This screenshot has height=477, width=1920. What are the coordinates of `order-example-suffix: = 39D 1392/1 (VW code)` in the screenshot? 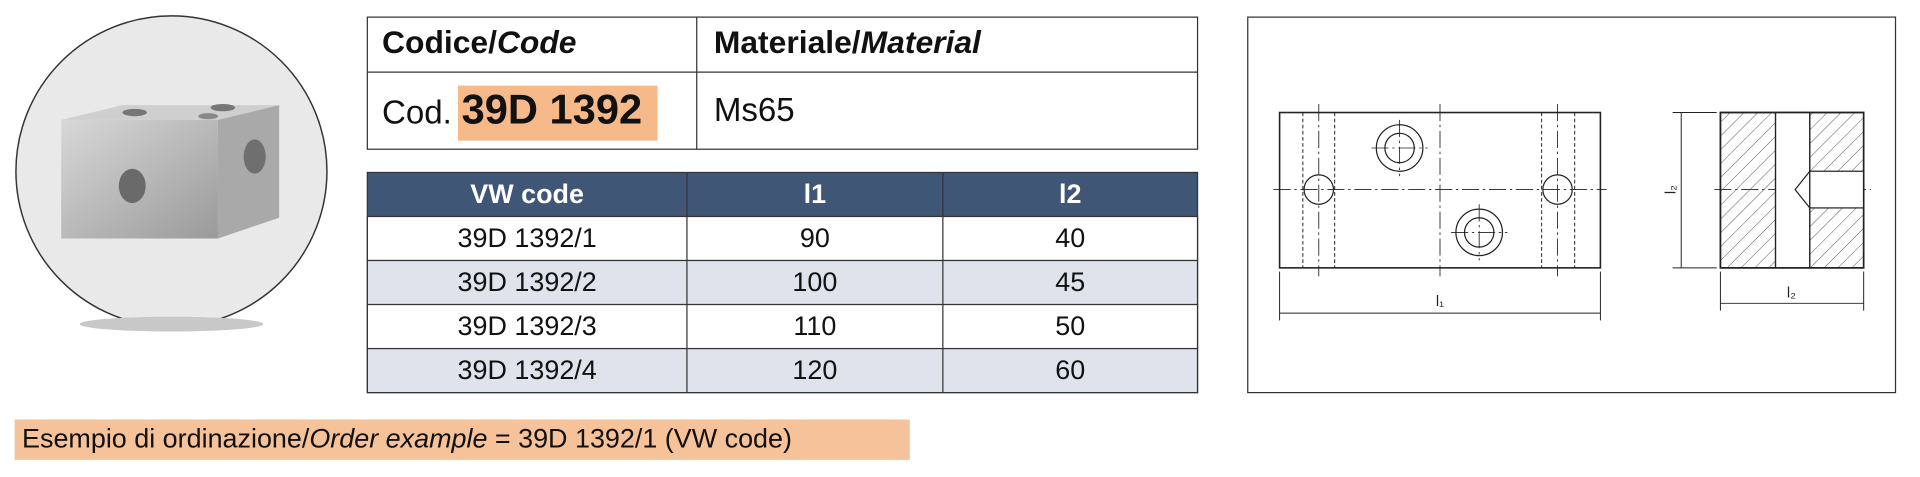 It's located at (639, 438).